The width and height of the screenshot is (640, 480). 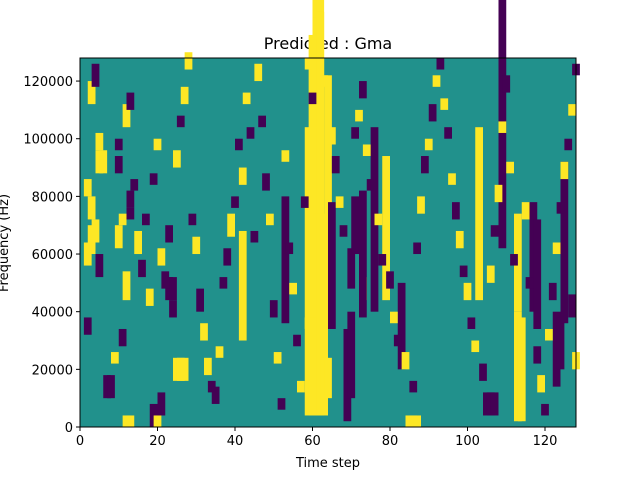 What do you see at coordinates (390, 441) in the screenshot?
I see `x-tick-label: 80` at bounding box center [390, 441].